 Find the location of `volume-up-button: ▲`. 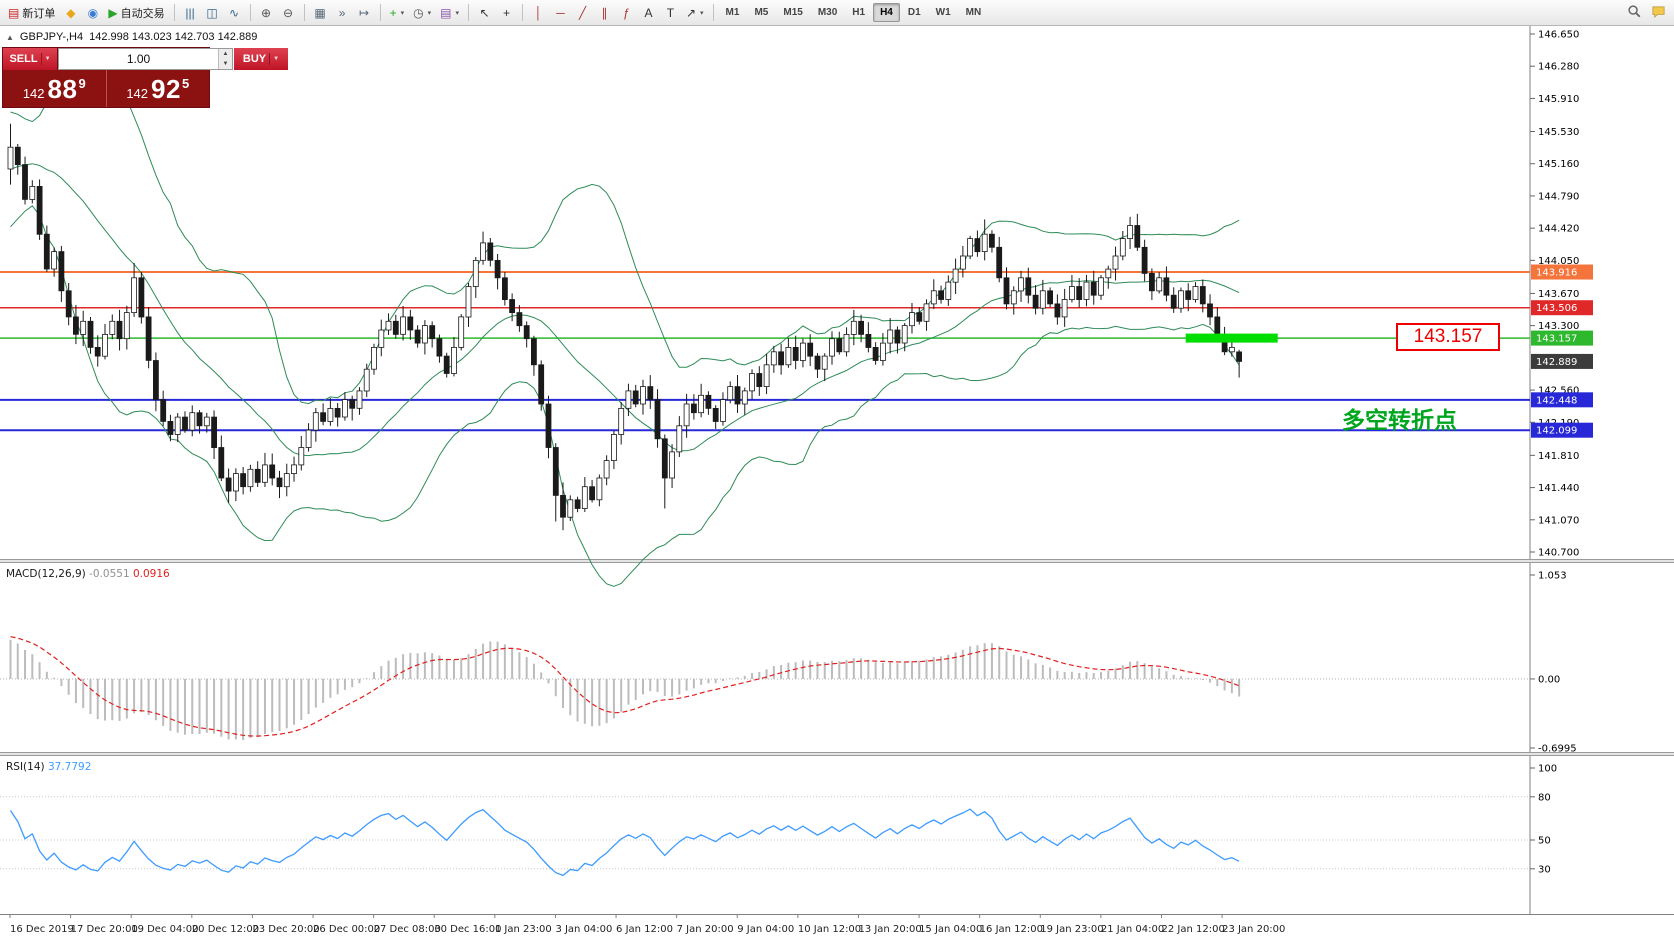

volume-up-button: ▲ is located at coordinates (225, 54).